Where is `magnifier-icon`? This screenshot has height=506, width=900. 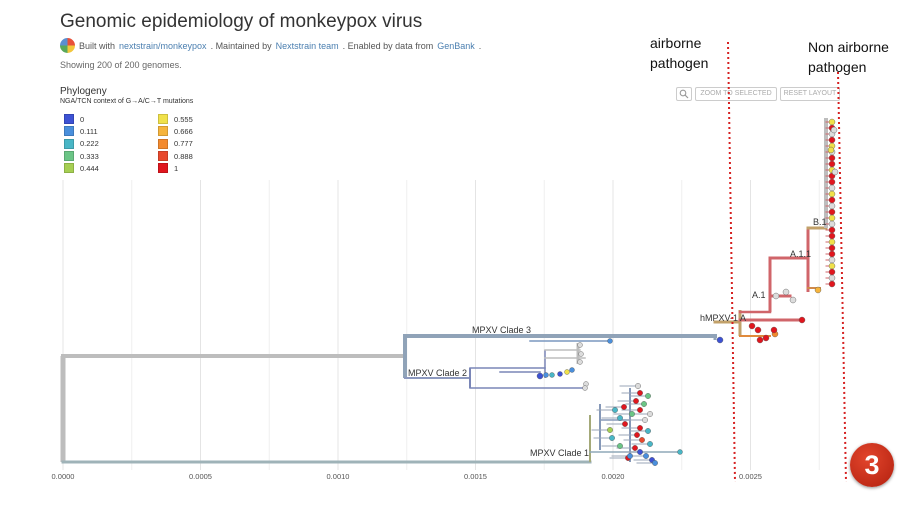 magnifier-icon is located at coordinates (684, 94).